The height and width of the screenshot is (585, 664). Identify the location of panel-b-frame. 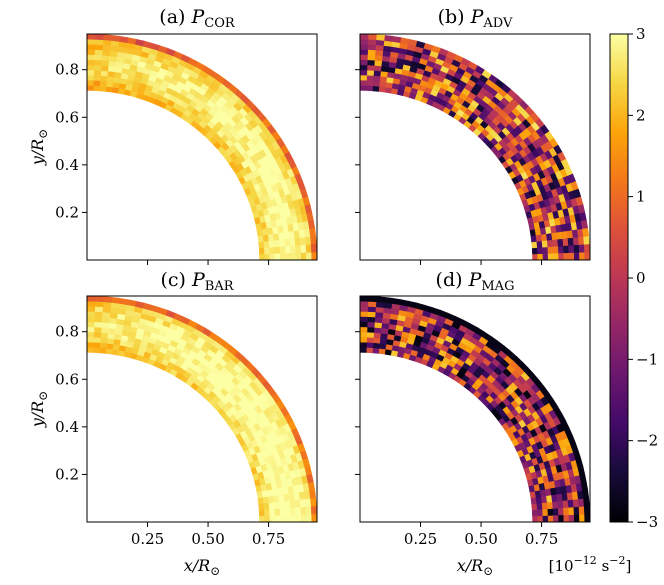
(475, 147).